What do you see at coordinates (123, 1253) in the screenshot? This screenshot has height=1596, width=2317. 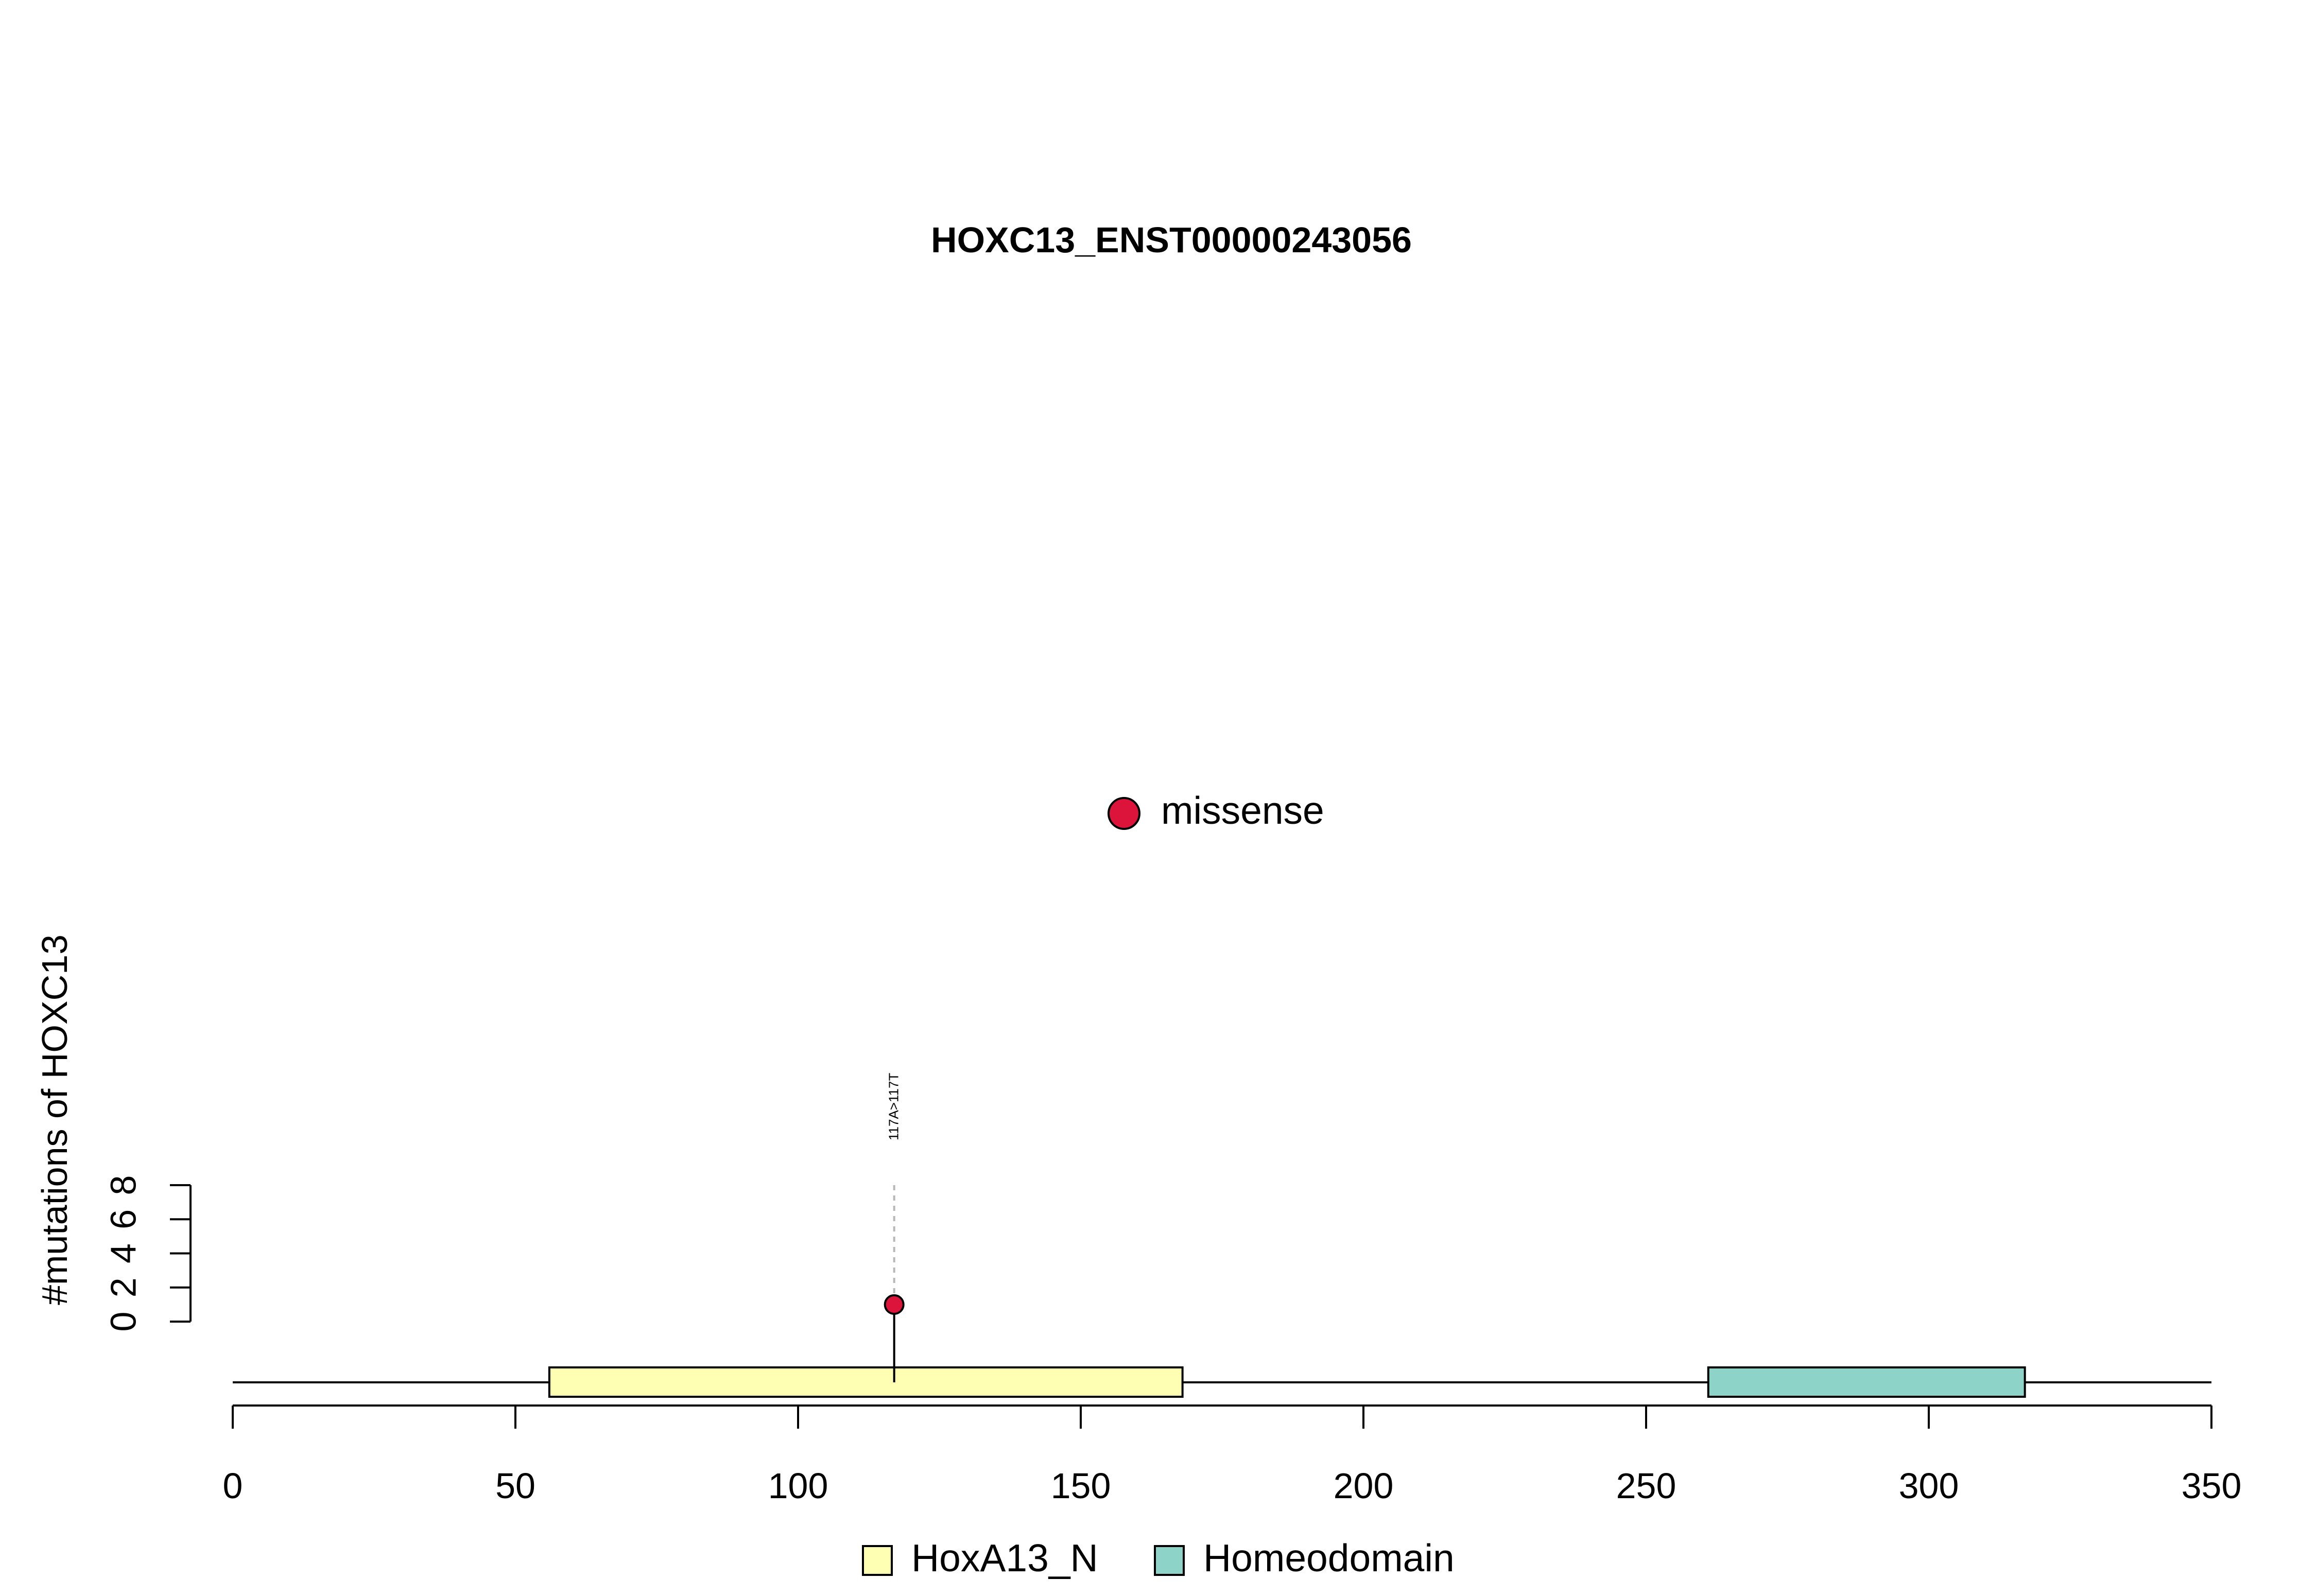 I see `y-tick-label-2: 4` at bounding box center [123, 1253].